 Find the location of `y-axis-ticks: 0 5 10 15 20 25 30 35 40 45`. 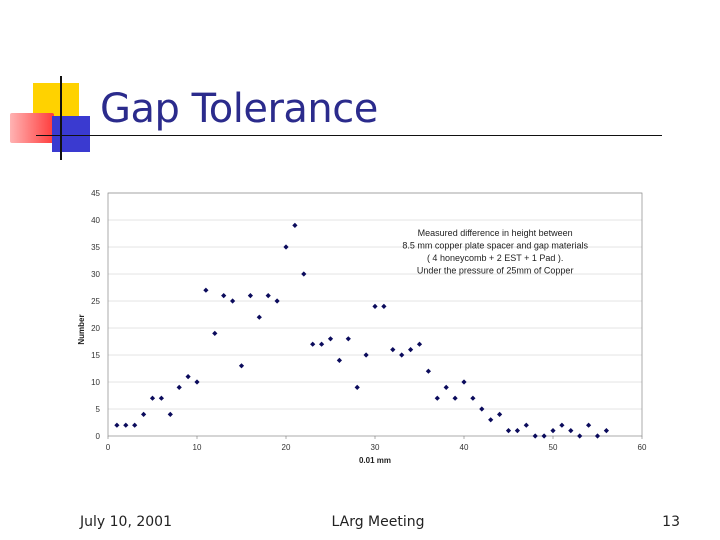

y-axis-ticks: 0 5 10 15 20 25 30 35 40 45 is located at coordinates (95, 315).